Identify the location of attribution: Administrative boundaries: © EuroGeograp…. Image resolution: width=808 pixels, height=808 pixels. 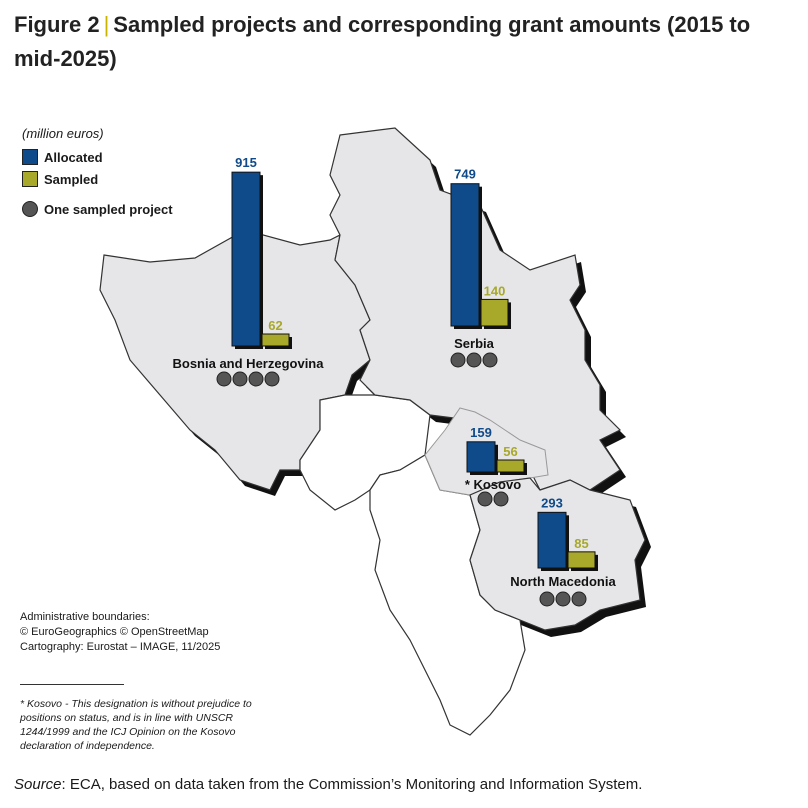
(120, 632).